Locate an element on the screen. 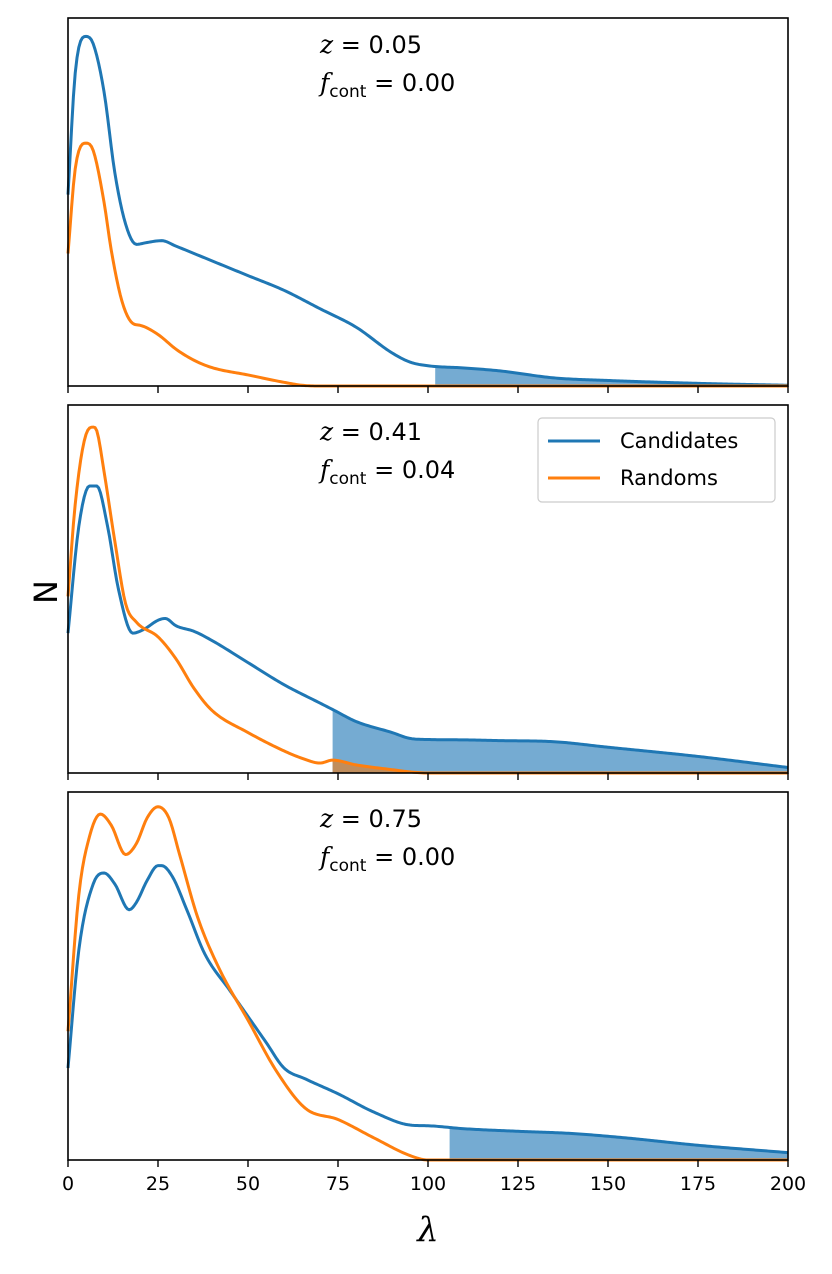  x-tick-label: 150 is located at coordinates (608, 1184).